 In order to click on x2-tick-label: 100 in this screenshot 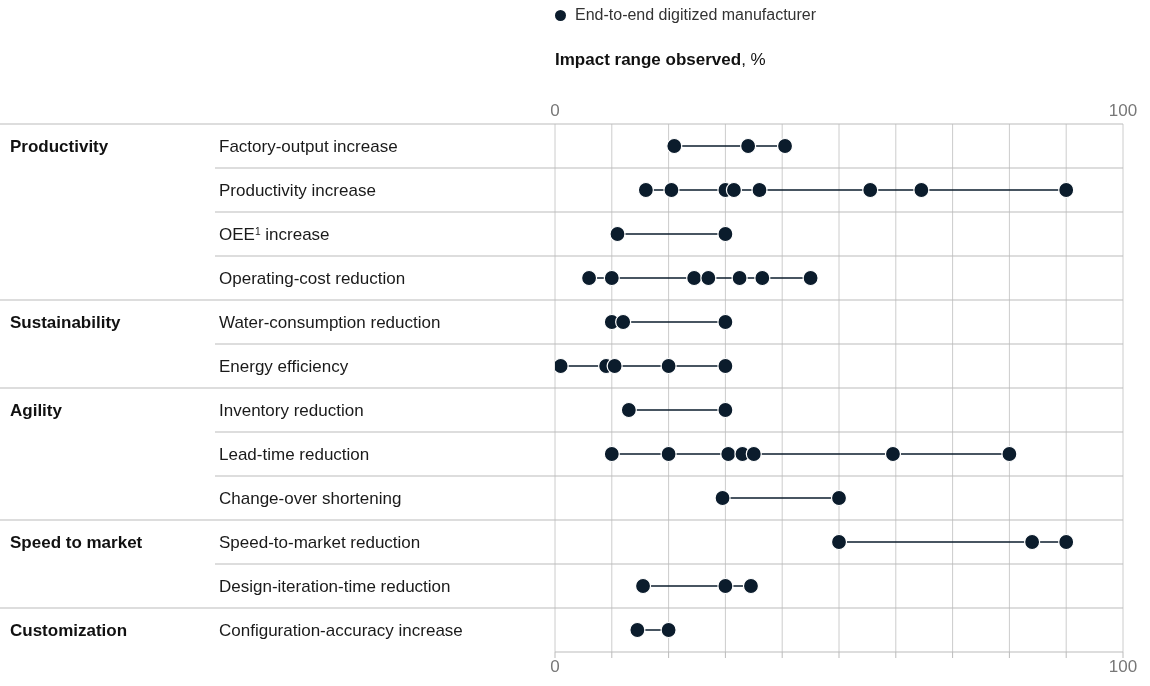, I will do `click(1123, 667)`.